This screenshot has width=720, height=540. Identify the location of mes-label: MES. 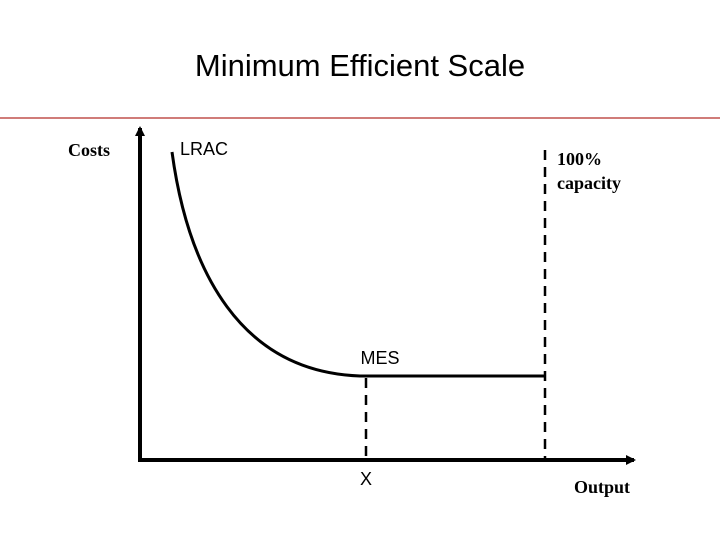
(379, 358).